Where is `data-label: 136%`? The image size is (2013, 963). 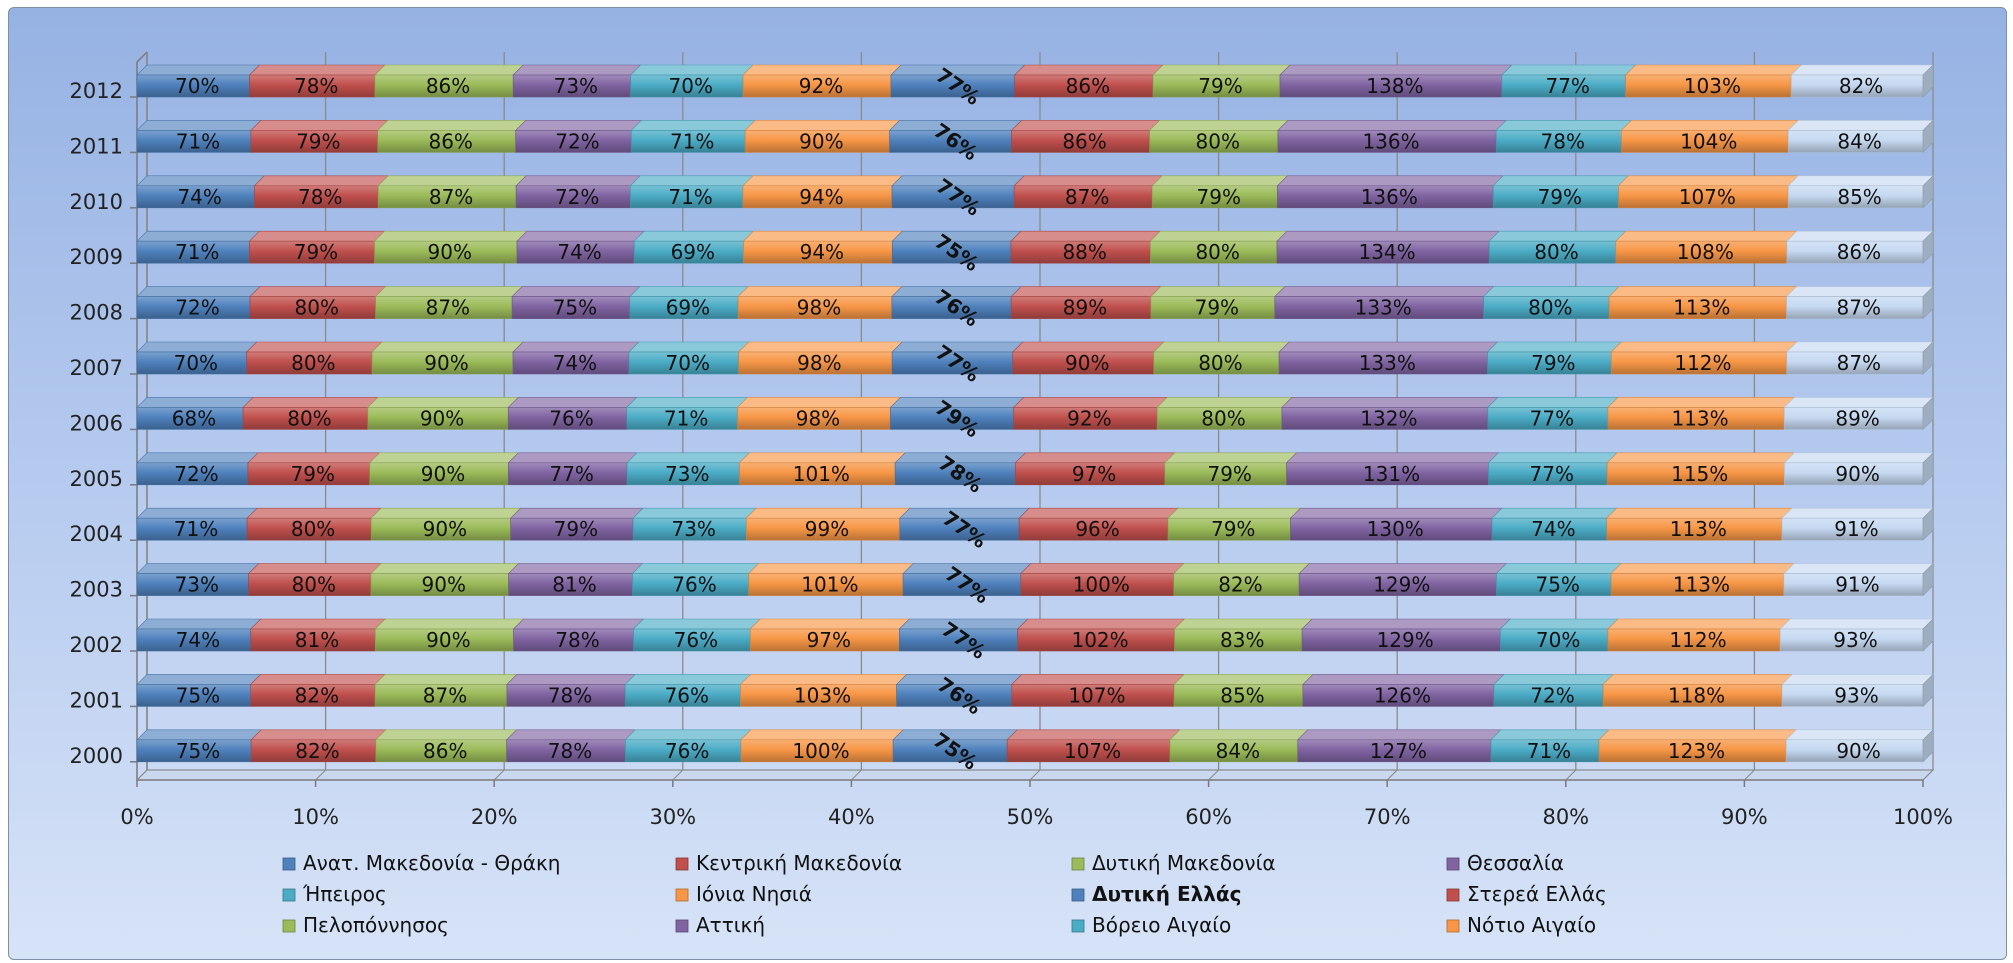
data-label: 136% is located at coordinates (1389, 197).